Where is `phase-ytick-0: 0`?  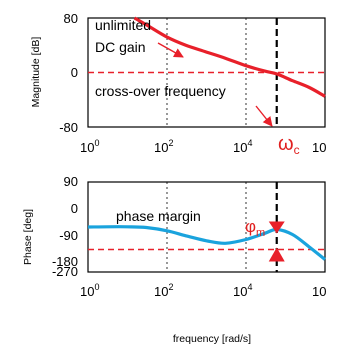 phase-ytick-0: 0 is located at coordinates (74, 208).